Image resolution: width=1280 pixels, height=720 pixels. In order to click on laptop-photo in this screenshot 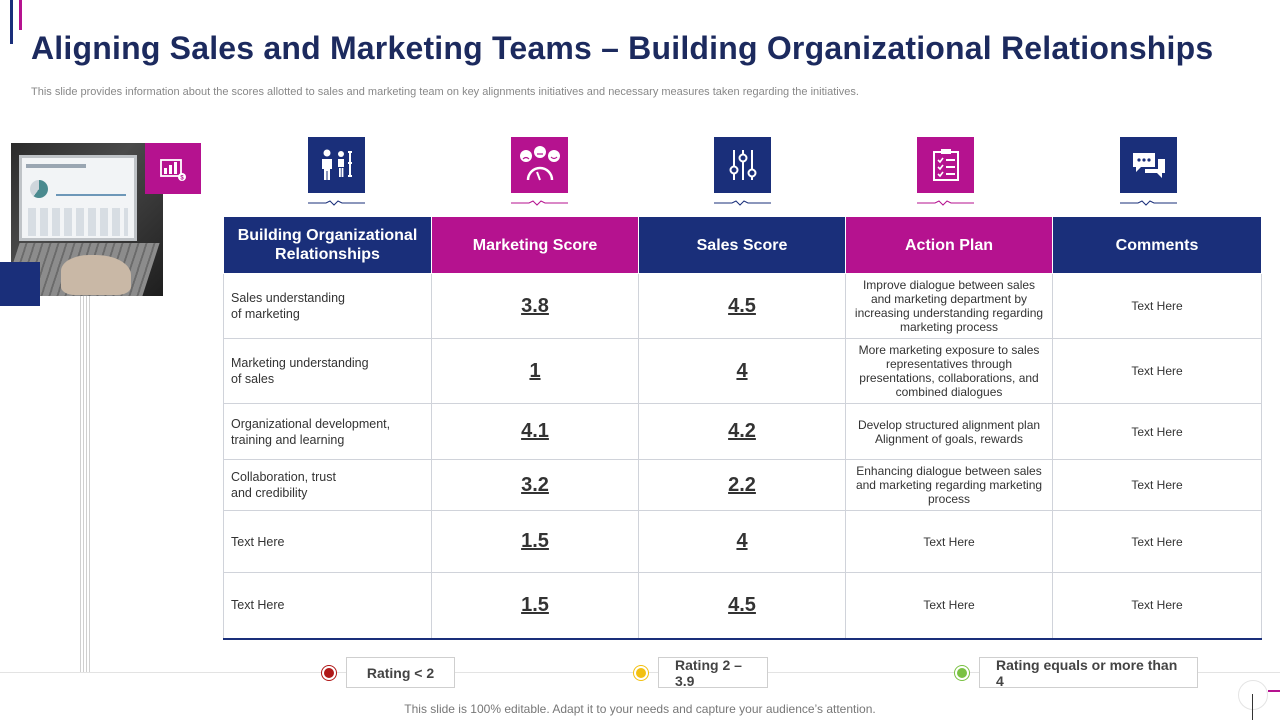, I will do `click(87, 219)`.